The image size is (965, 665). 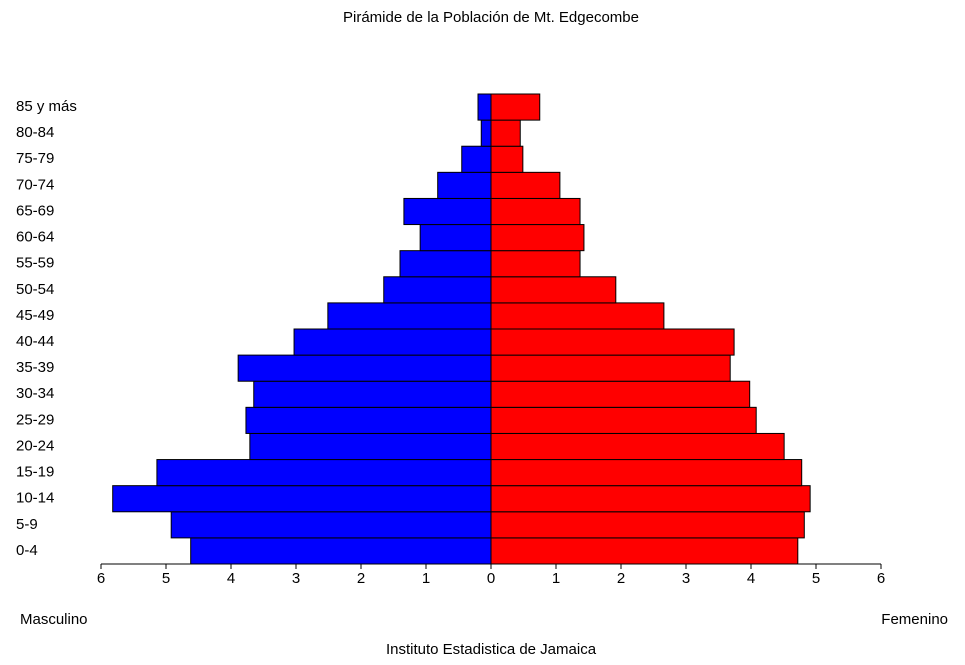 What do you see at coordinates (35, 315) in the screenshot?
I see `category-label: 45-49` at bounding box center [35, 315].